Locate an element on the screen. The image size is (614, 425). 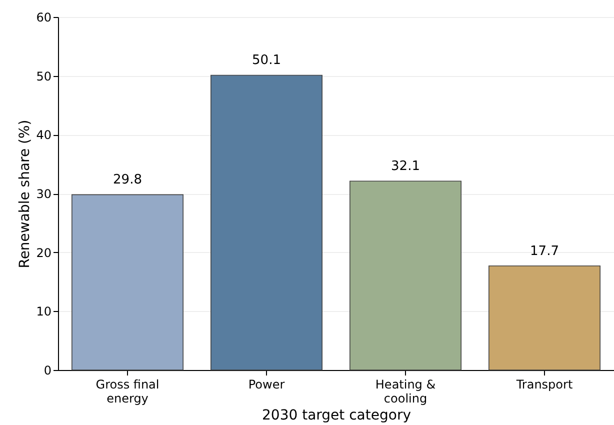
x-tick-label: Transport is located at coordinates (544, 385).